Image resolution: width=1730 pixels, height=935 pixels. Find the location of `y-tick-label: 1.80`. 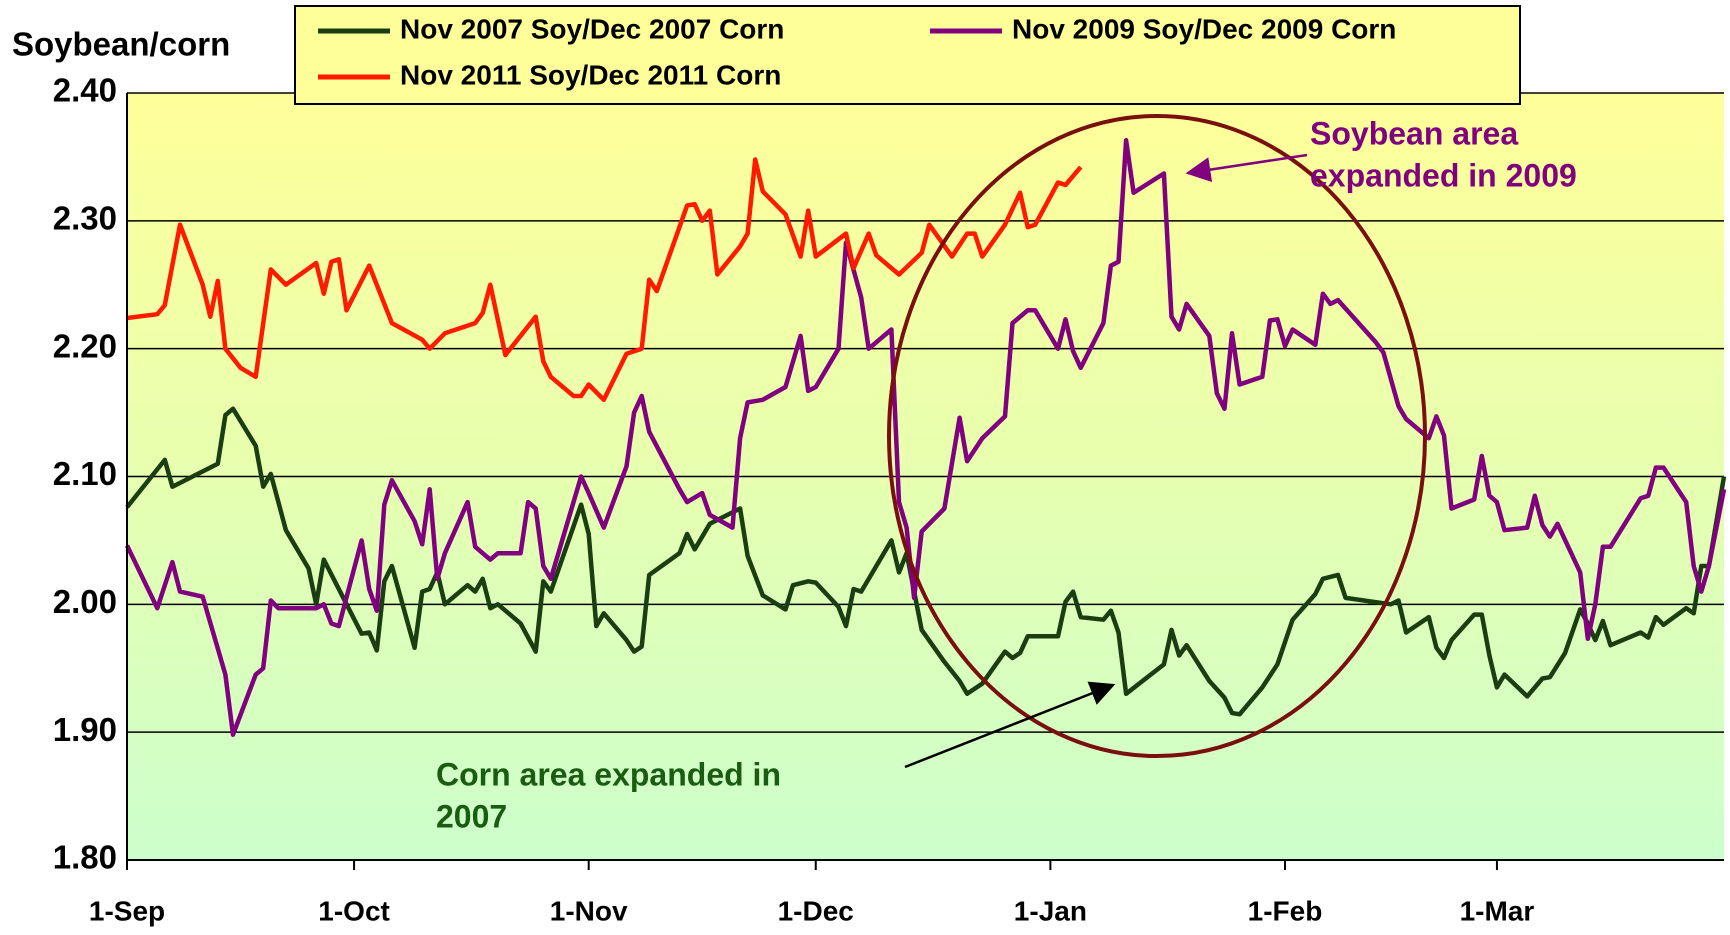

y-tick-label: 1.80 is located at coordinates (85, 857).